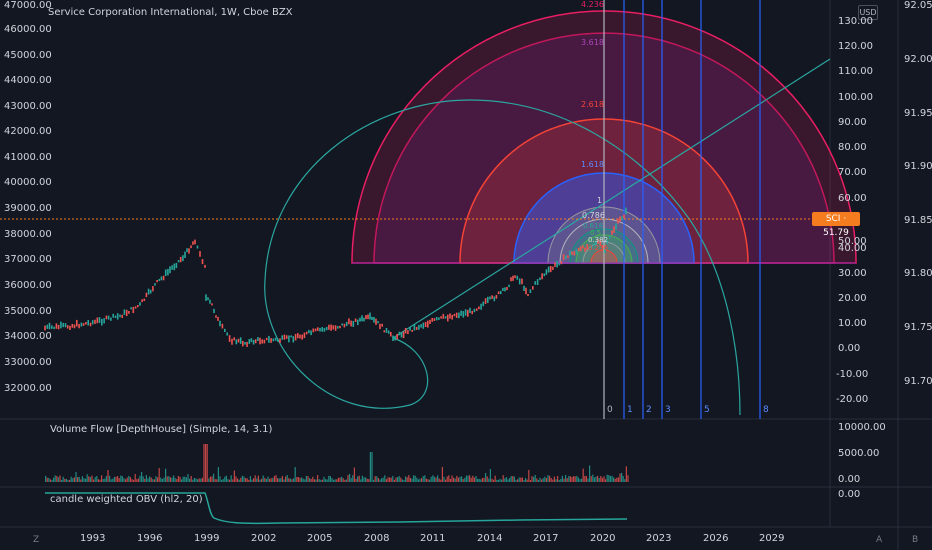 This screenshot has height=550, width=932. What do you see at coordinates (433, 538) in the screenshot?
I see `time-axis-label: 2011` at bounding box center [433, 538].